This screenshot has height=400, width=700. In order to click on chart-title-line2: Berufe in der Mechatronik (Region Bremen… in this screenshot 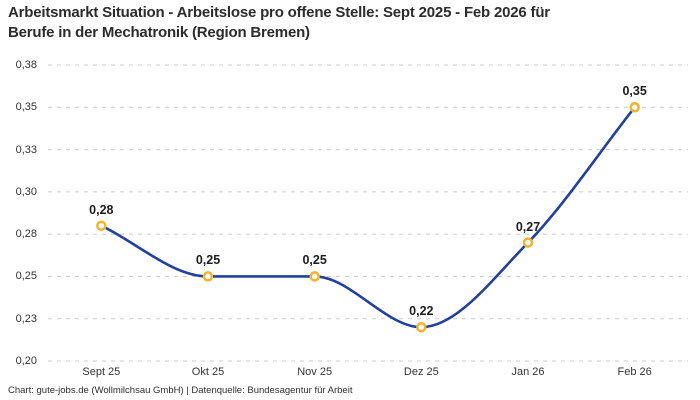, I will do `click(159, 32)`.